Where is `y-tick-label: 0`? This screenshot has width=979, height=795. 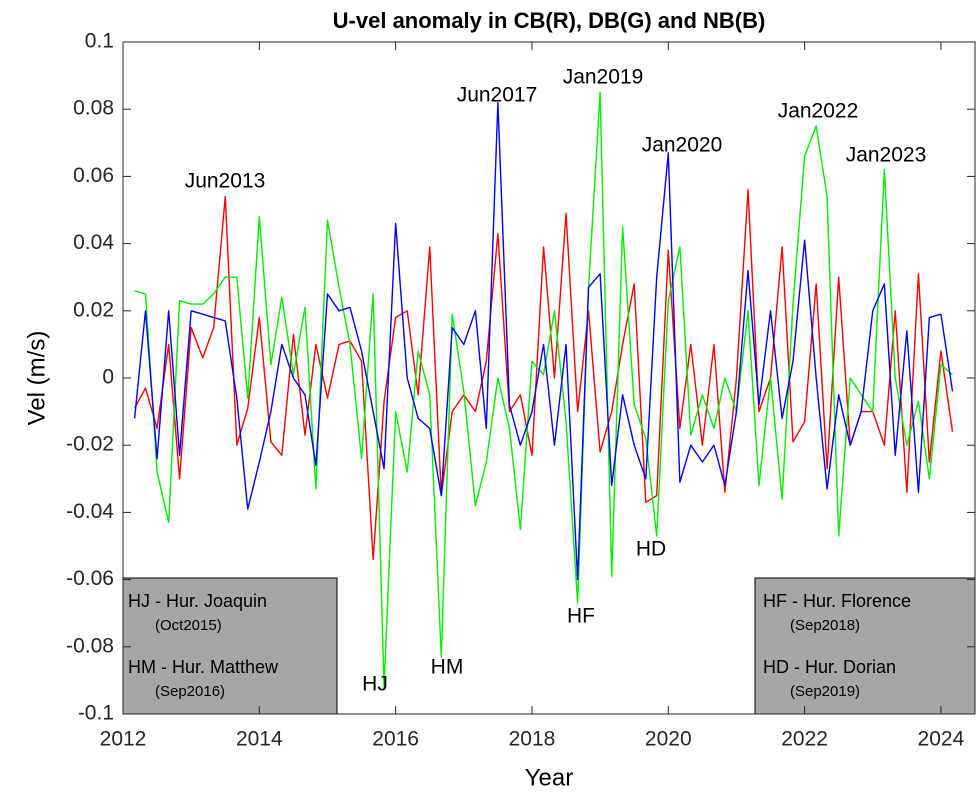
y-tick-label: 0 is located at coordinates (108, 377).